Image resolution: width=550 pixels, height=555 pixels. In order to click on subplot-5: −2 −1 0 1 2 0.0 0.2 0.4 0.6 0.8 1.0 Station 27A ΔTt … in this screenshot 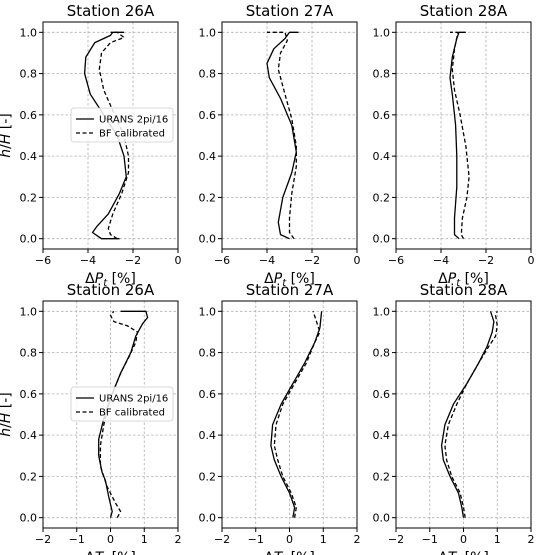, I will do `click(280, 418)`.